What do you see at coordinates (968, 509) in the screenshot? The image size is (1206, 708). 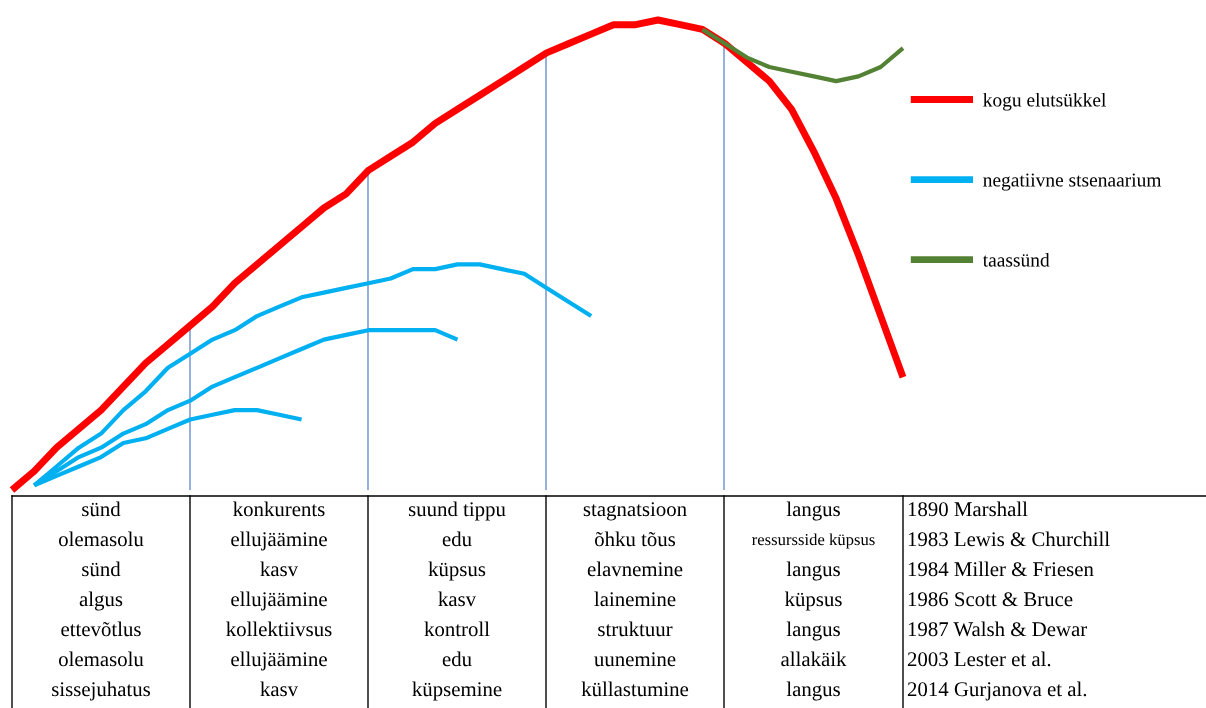 I see `text: 1890 Marshall` at bounding box center [968, 509].